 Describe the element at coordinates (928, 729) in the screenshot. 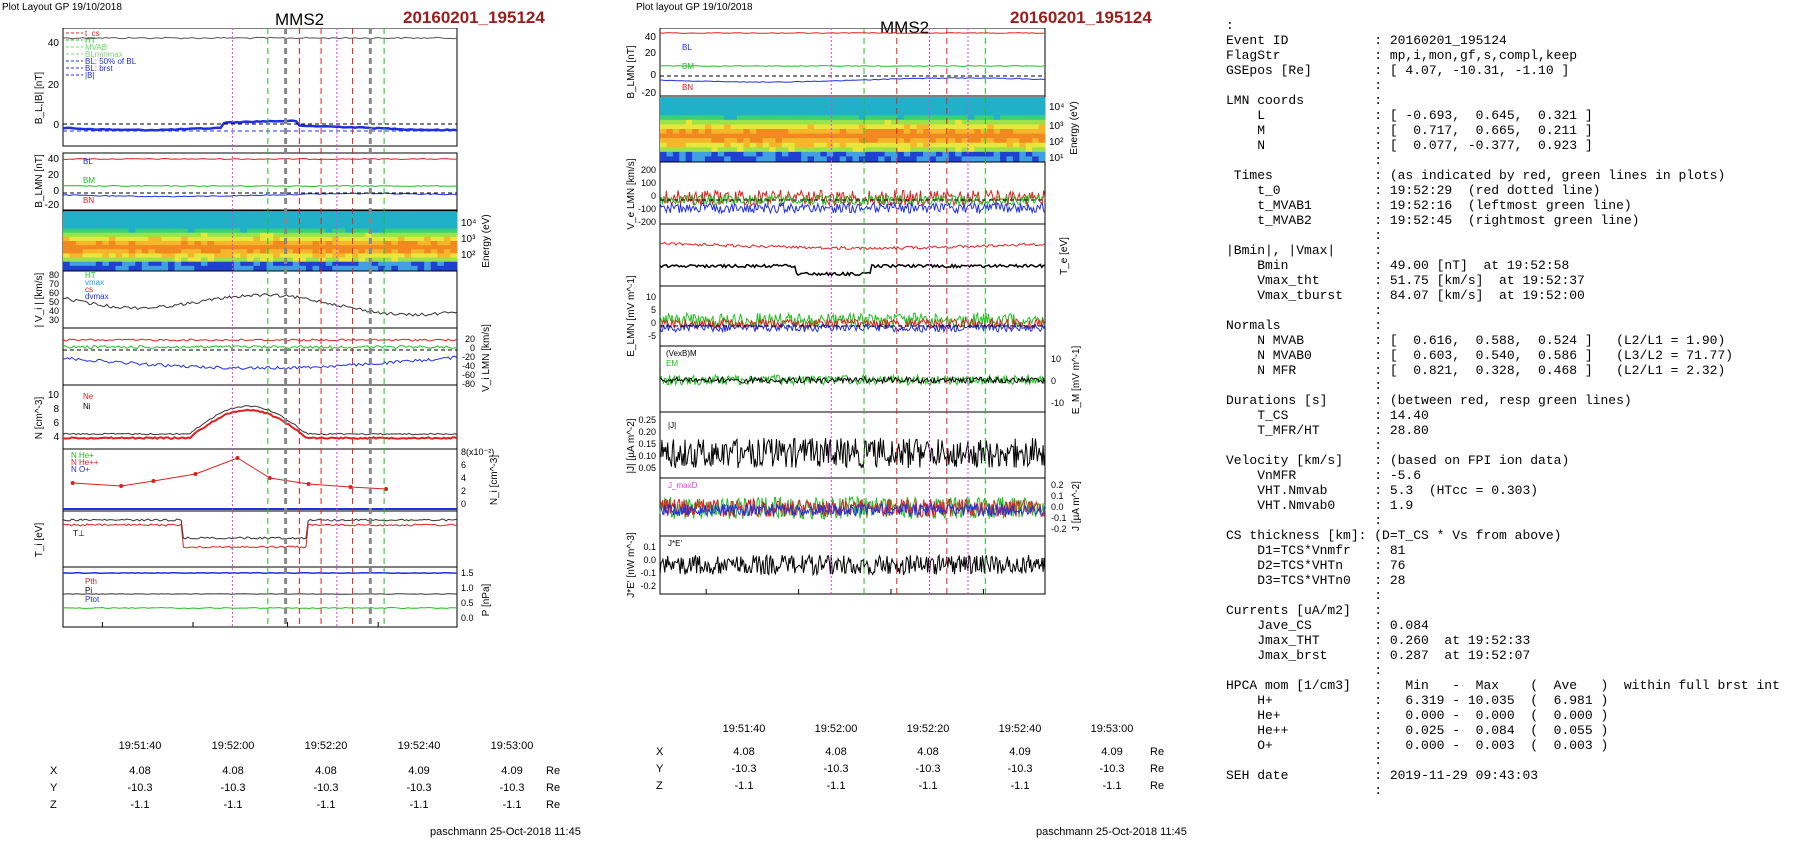

I see `right-time-tick: 19:52:20` at that location.